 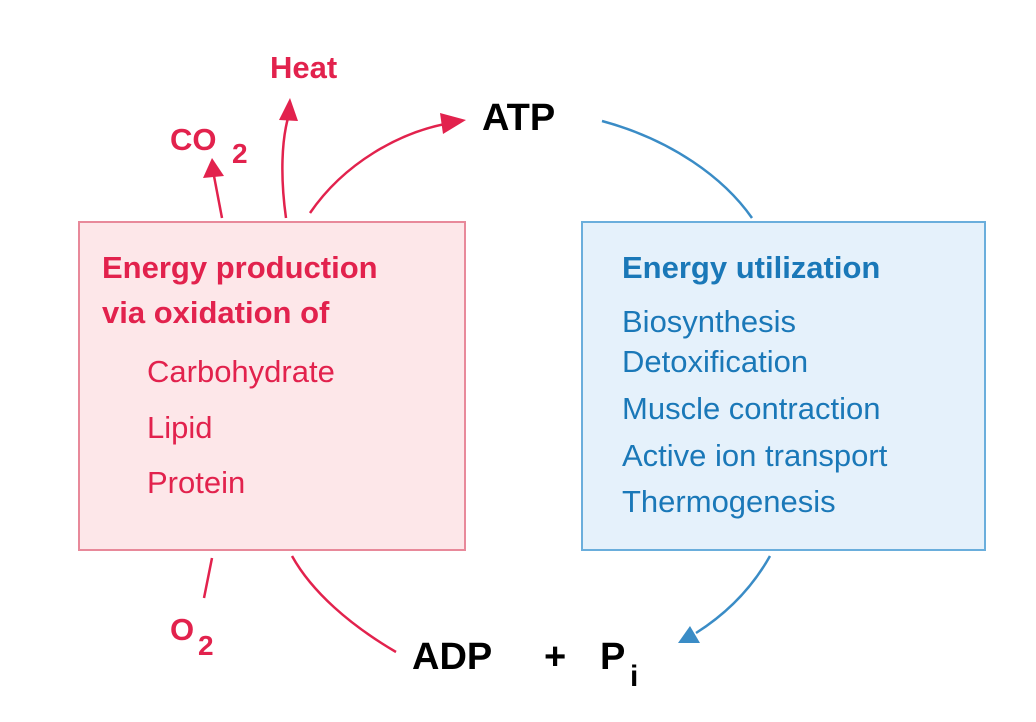 What do you see at coordinates (241, 371) in the screenshot?
I see `production-item-carbohydrate: Carbohydrate` at bounding box center [241, 371].